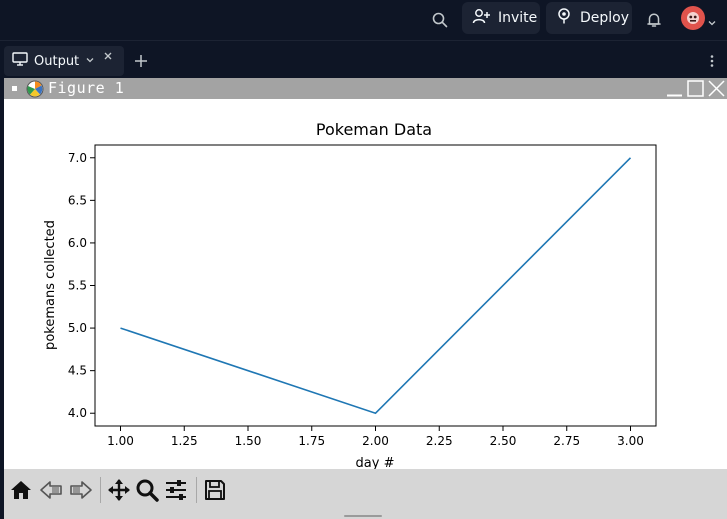 The width and height of the screenshot is (727, 519). What do you see at coordinates (77, 371) in the screenshot?
I see `y-tick-label: 4.5` at bounding box center [77, 371].